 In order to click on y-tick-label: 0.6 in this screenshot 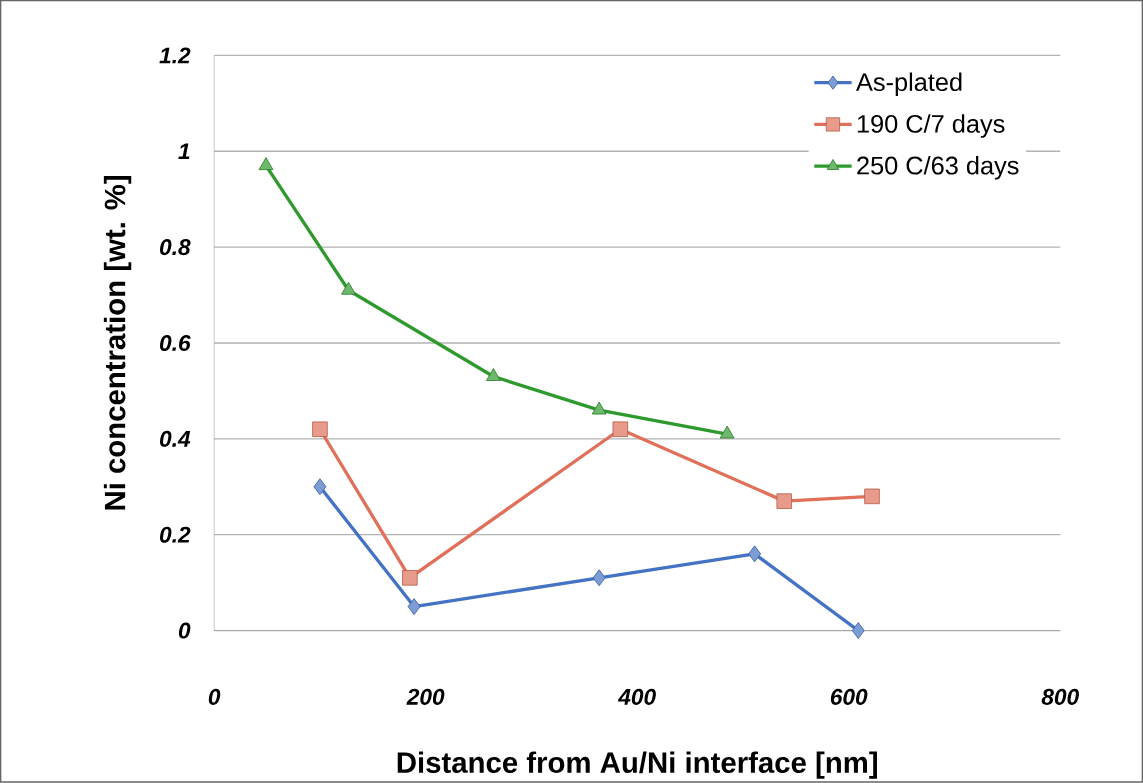, I will do `click(175, 342)`.